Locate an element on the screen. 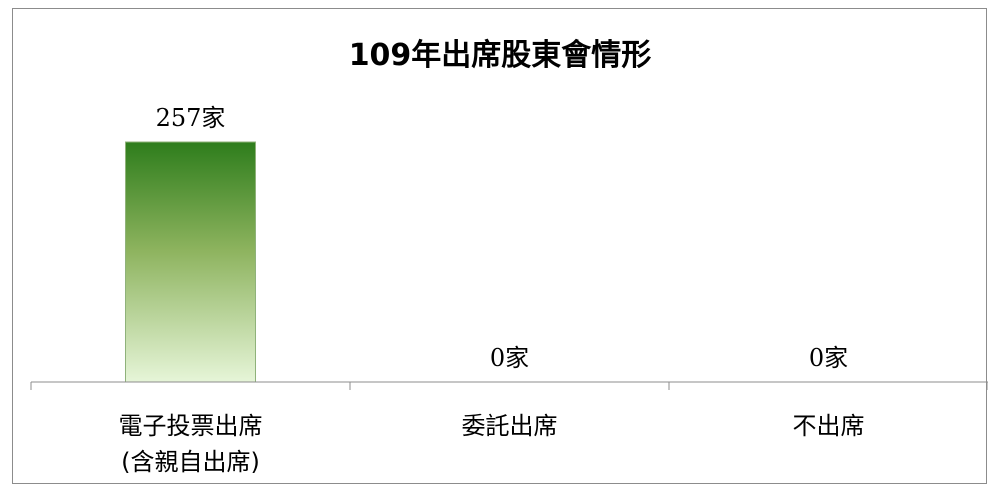 The width and height of the screenshot is (1000, 488). category-label-2: 委託出席 is located at coordinates (510, 426).